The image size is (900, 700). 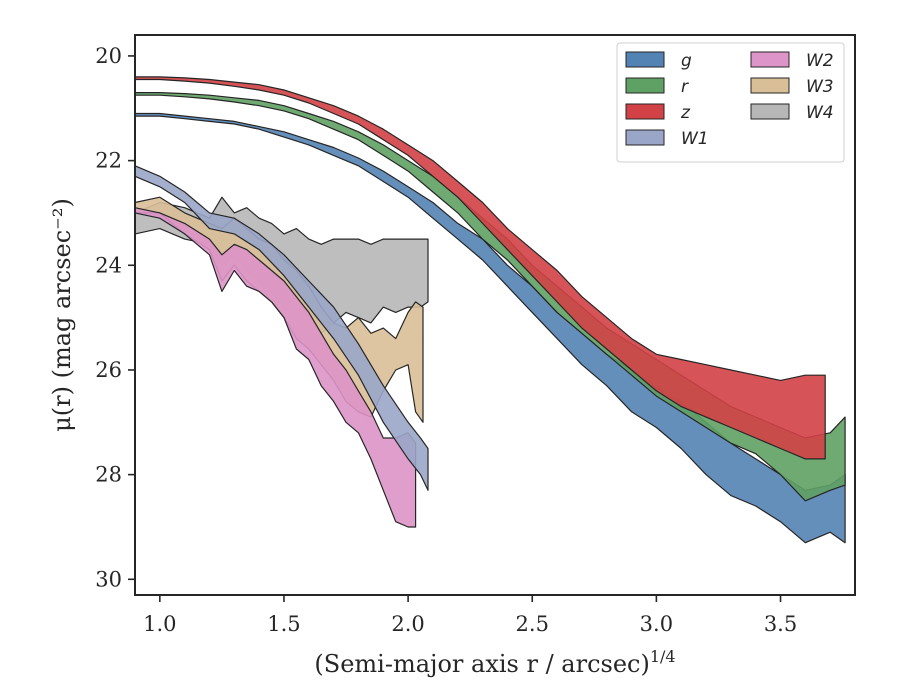 I want to click on legend-swatch-w2, so click(x=770, y=59).